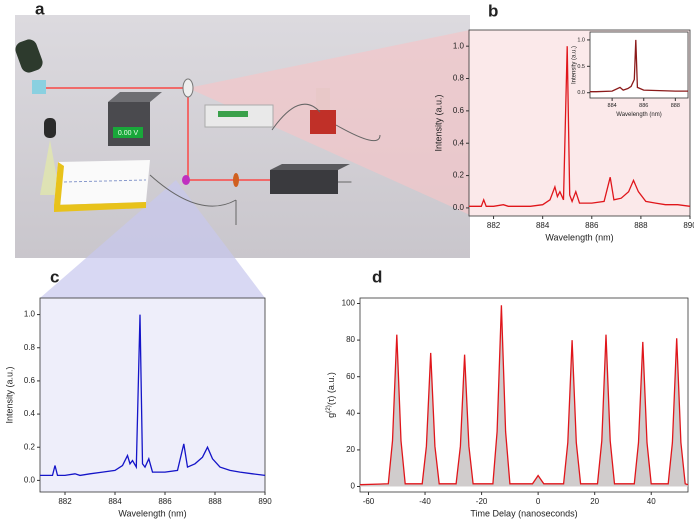 The image size is (694, 520). Describe the element at coordinates (50, 128) in the screenshot. I see `objective` at that location.